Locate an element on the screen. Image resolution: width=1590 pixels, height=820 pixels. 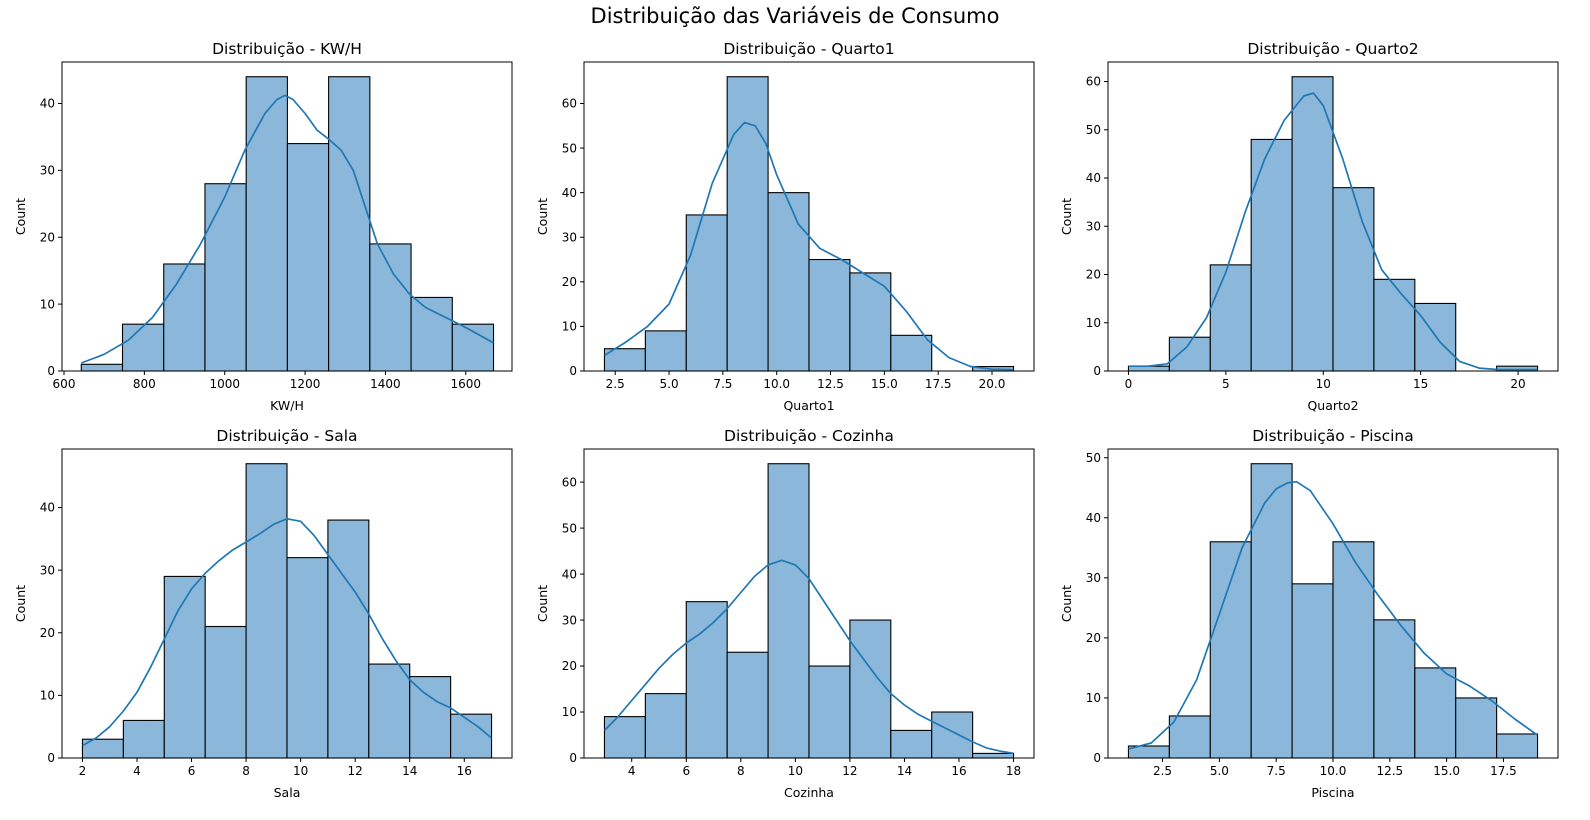
x-tick-label: 20.0 is located at coordinates (992, 384).